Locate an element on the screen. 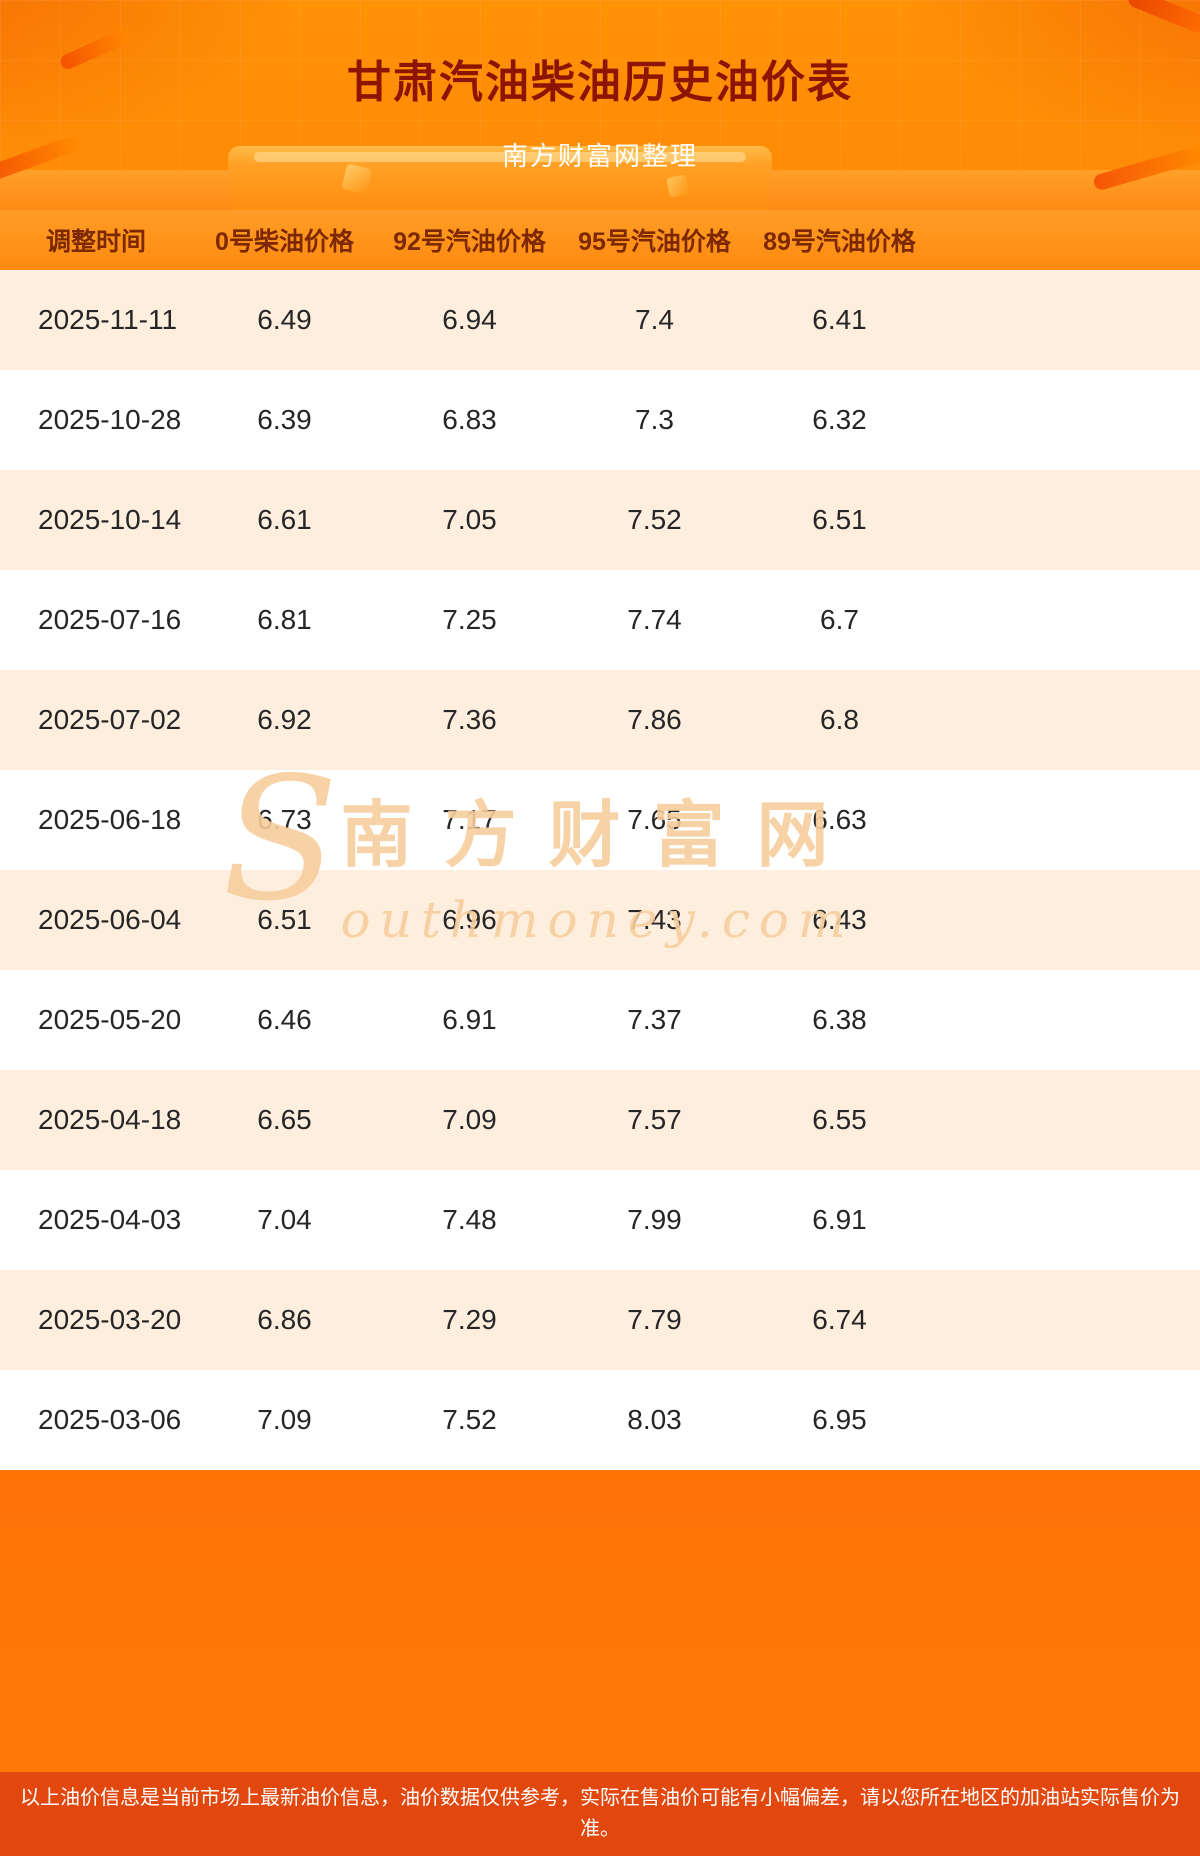 This screenshot has width=1200, height=1856. price-cell: 7.74 is located at coordinates (654, 619).